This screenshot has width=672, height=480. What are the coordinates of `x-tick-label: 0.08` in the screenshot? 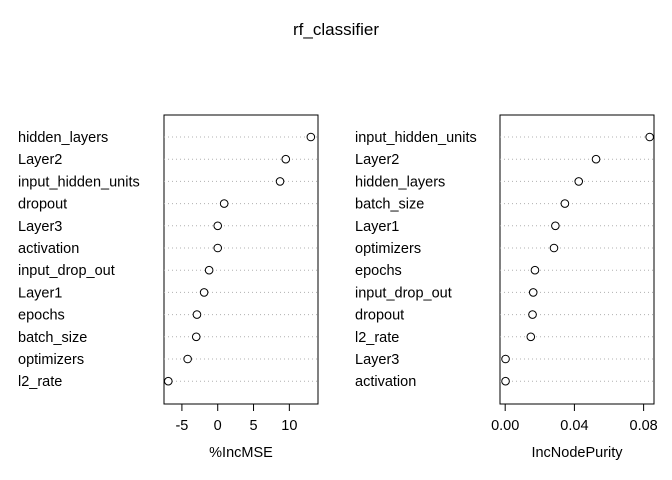 It's located at (644, 426).